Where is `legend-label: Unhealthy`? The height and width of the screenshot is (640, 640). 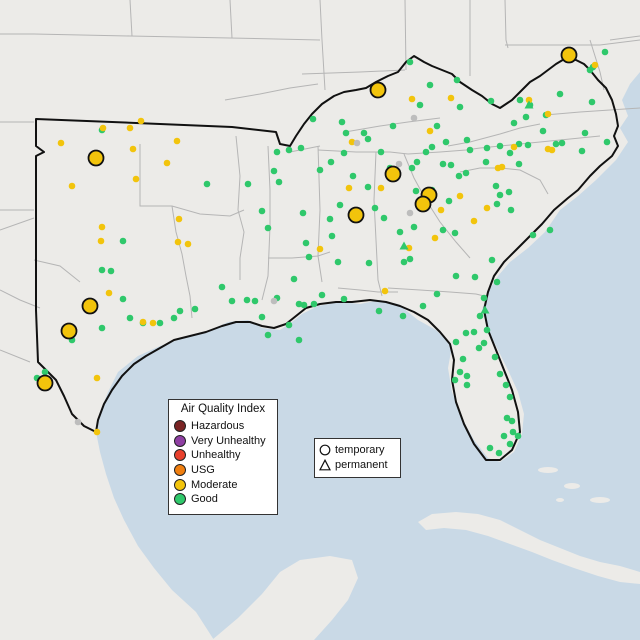 legend-label: Unhealthy is located at coordinates (216, 455).